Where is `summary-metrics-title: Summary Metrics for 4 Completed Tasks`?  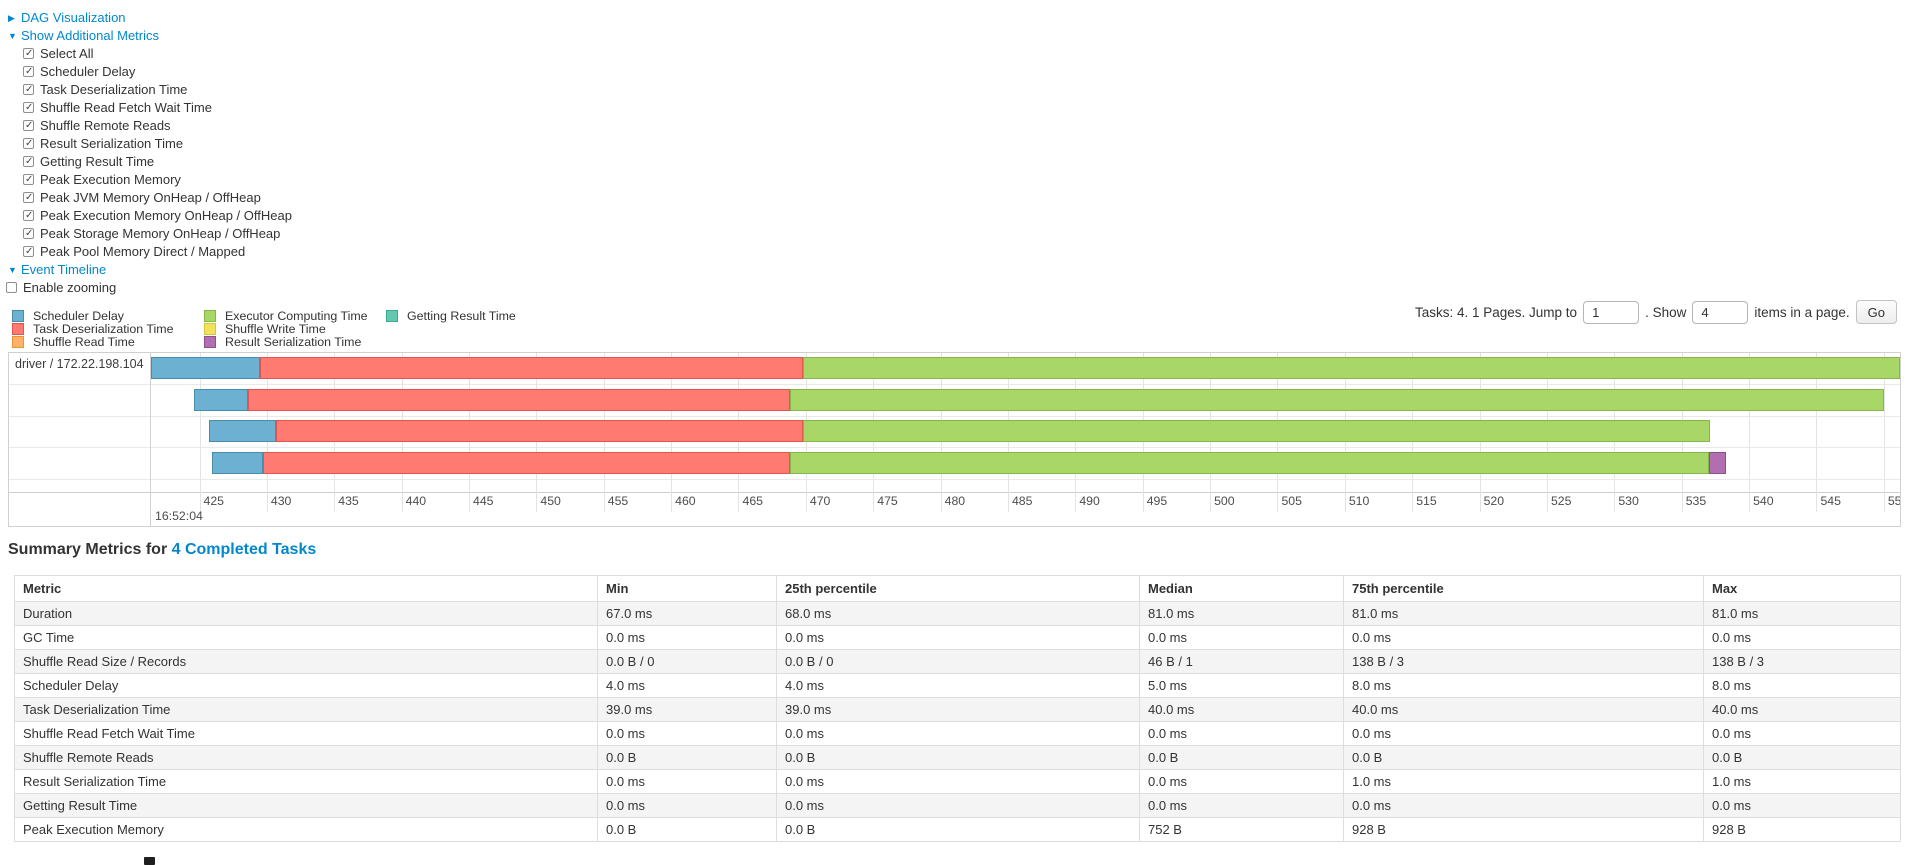
summary-metrics-title: Summary Metrics for 4 Completed Tasks is located at coordinates (162, 550).